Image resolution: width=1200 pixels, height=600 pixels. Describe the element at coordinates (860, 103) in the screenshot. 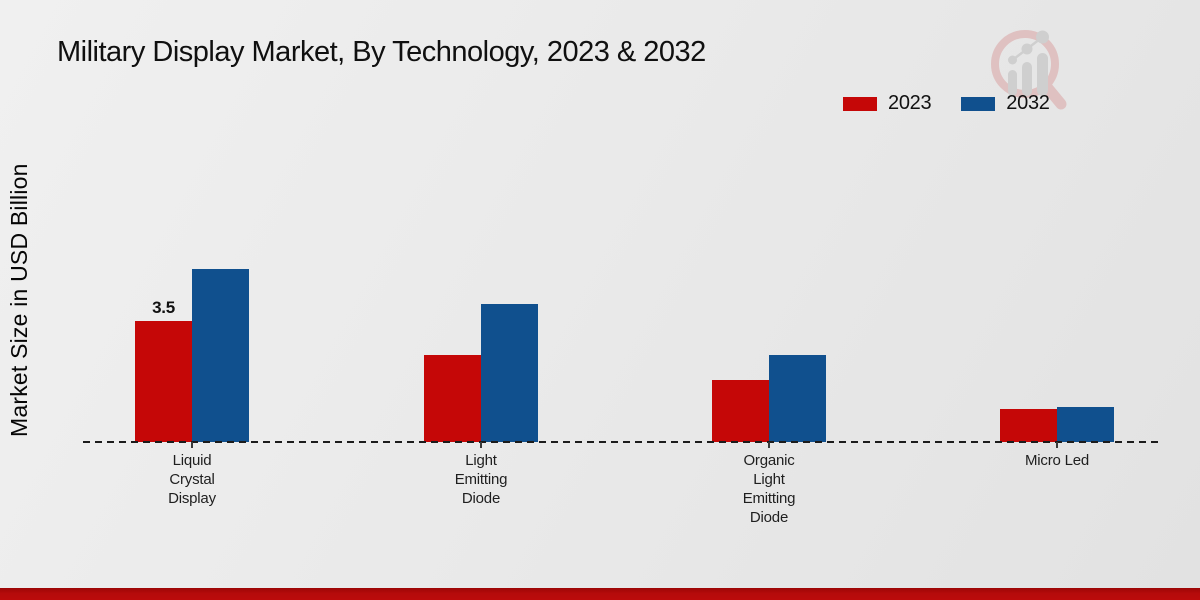

I see `legend-swatch-2023` at that location.